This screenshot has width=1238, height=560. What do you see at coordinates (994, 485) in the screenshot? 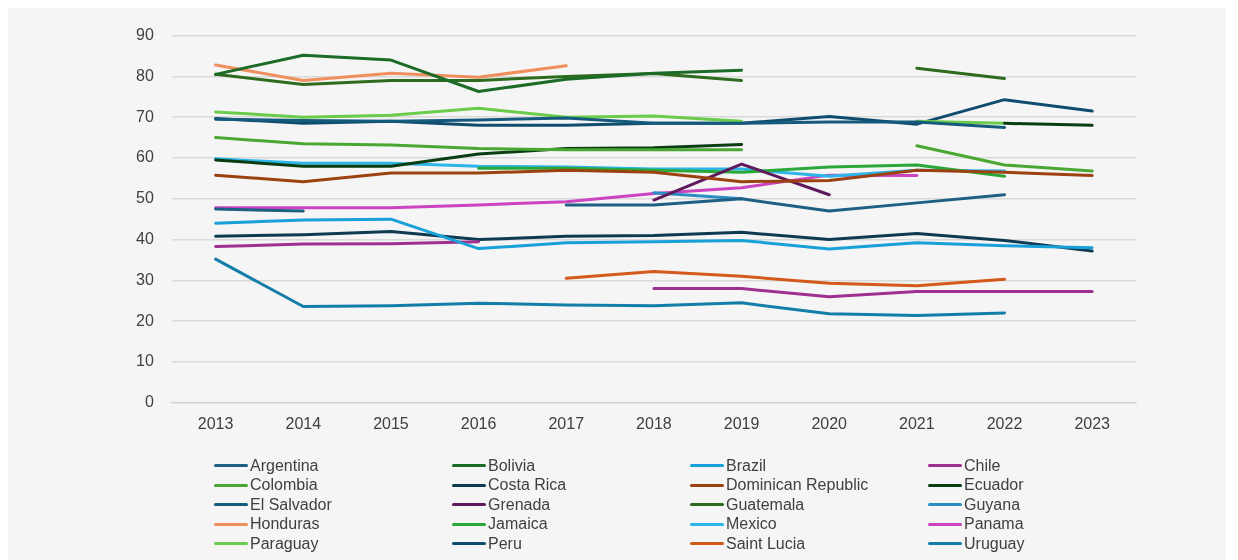
I see `legend-label: Ecuador` at bounding box center [994, 485].